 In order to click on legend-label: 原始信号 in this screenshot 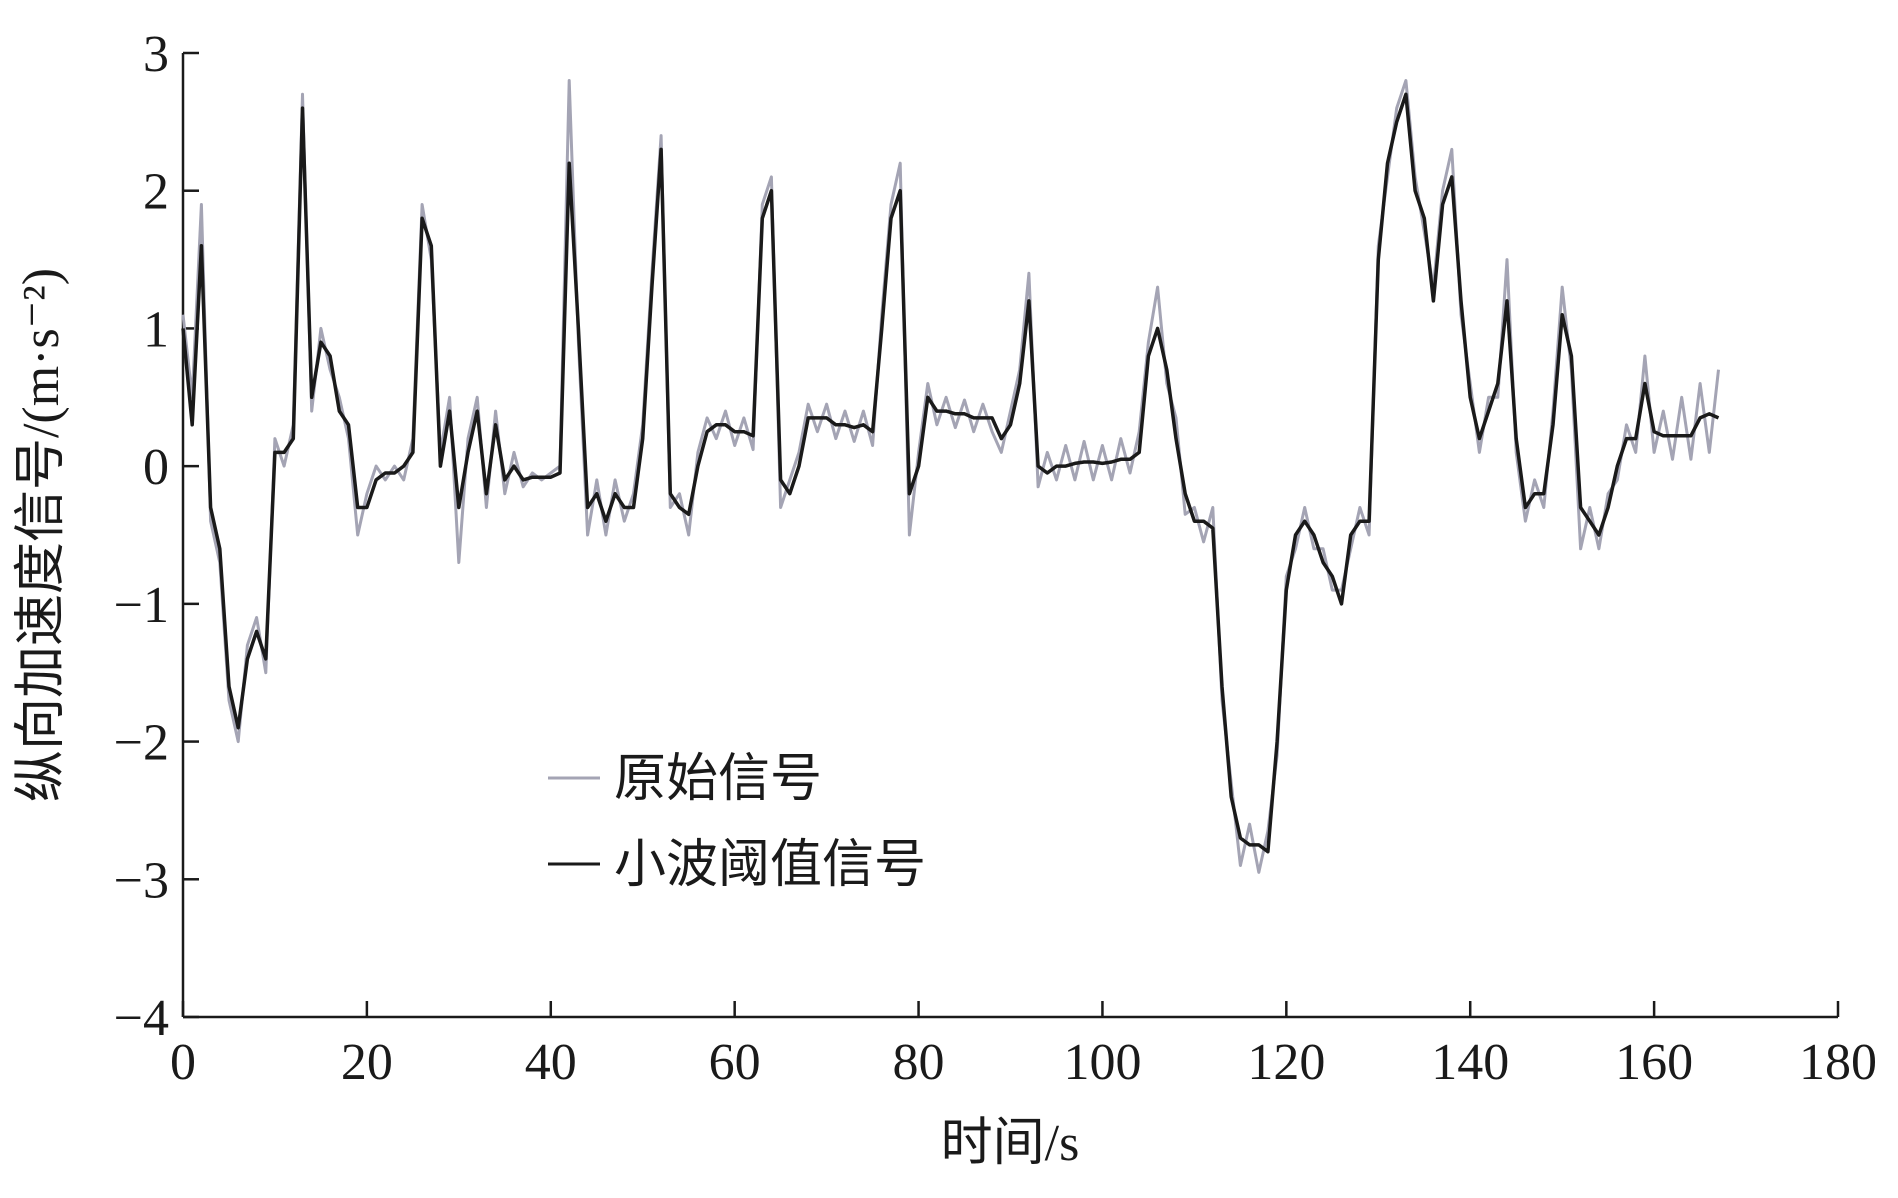, I will do `click(718, 779)`.